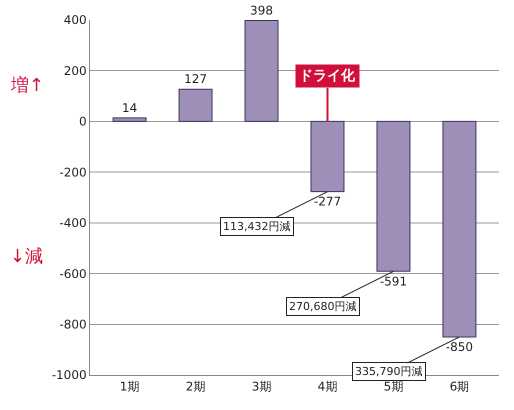  Describe the element at coordinates (328, 201) in the screenshot. I see `data-label: -277` at that location.